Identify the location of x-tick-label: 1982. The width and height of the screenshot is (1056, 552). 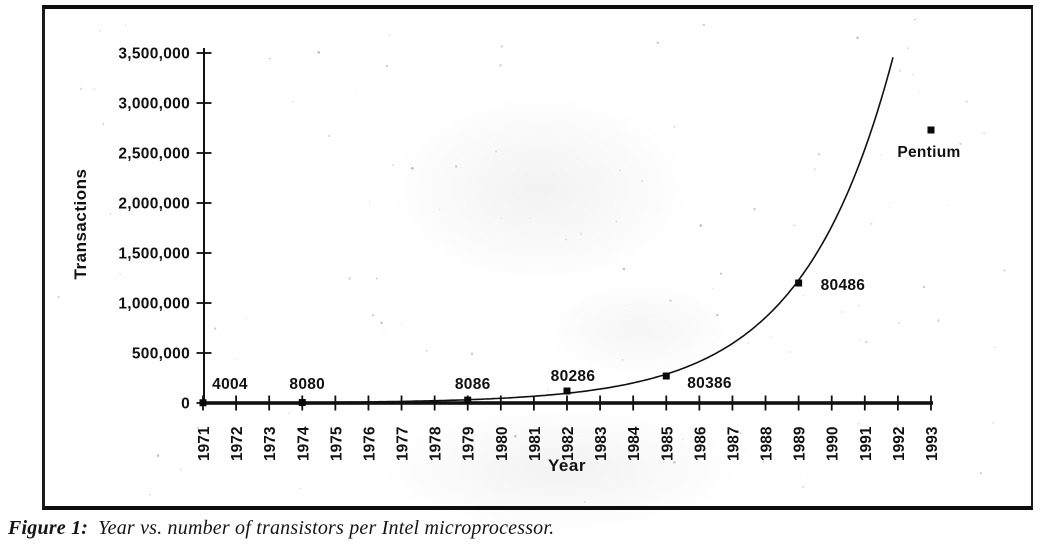
(568, 444).